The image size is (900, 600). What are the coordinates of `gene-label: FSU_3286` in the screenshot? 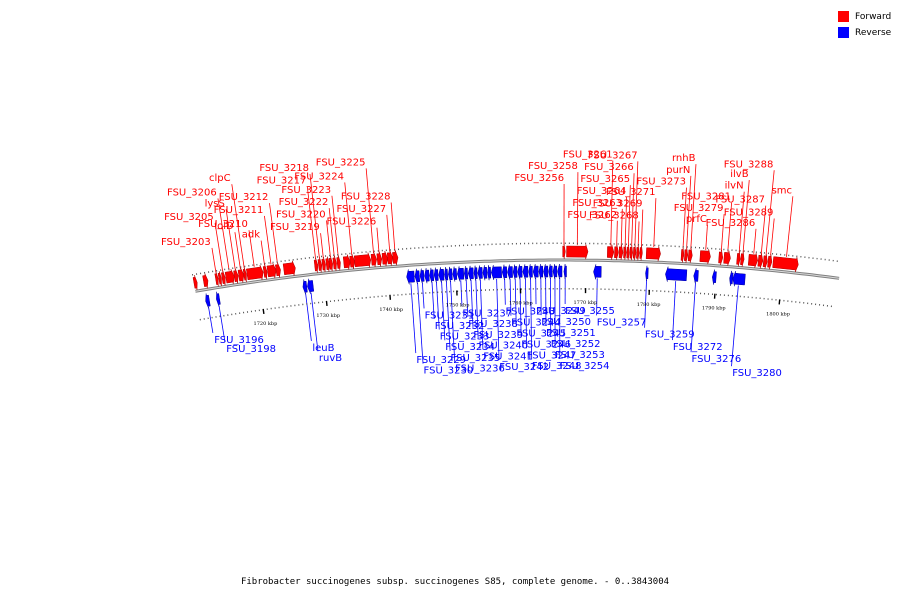 It's located at (731, 223).